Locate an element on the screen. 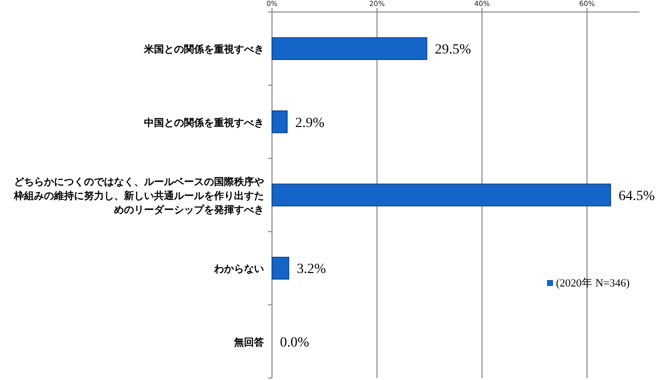  y-tick-label: どちらかにつくのではなく、ルールベースの国際秩序や枠組みの維持に努力し、新しい共通ルールを作り出すためのリーダーシップを発揮すべき is located at coordinates (138, 196).